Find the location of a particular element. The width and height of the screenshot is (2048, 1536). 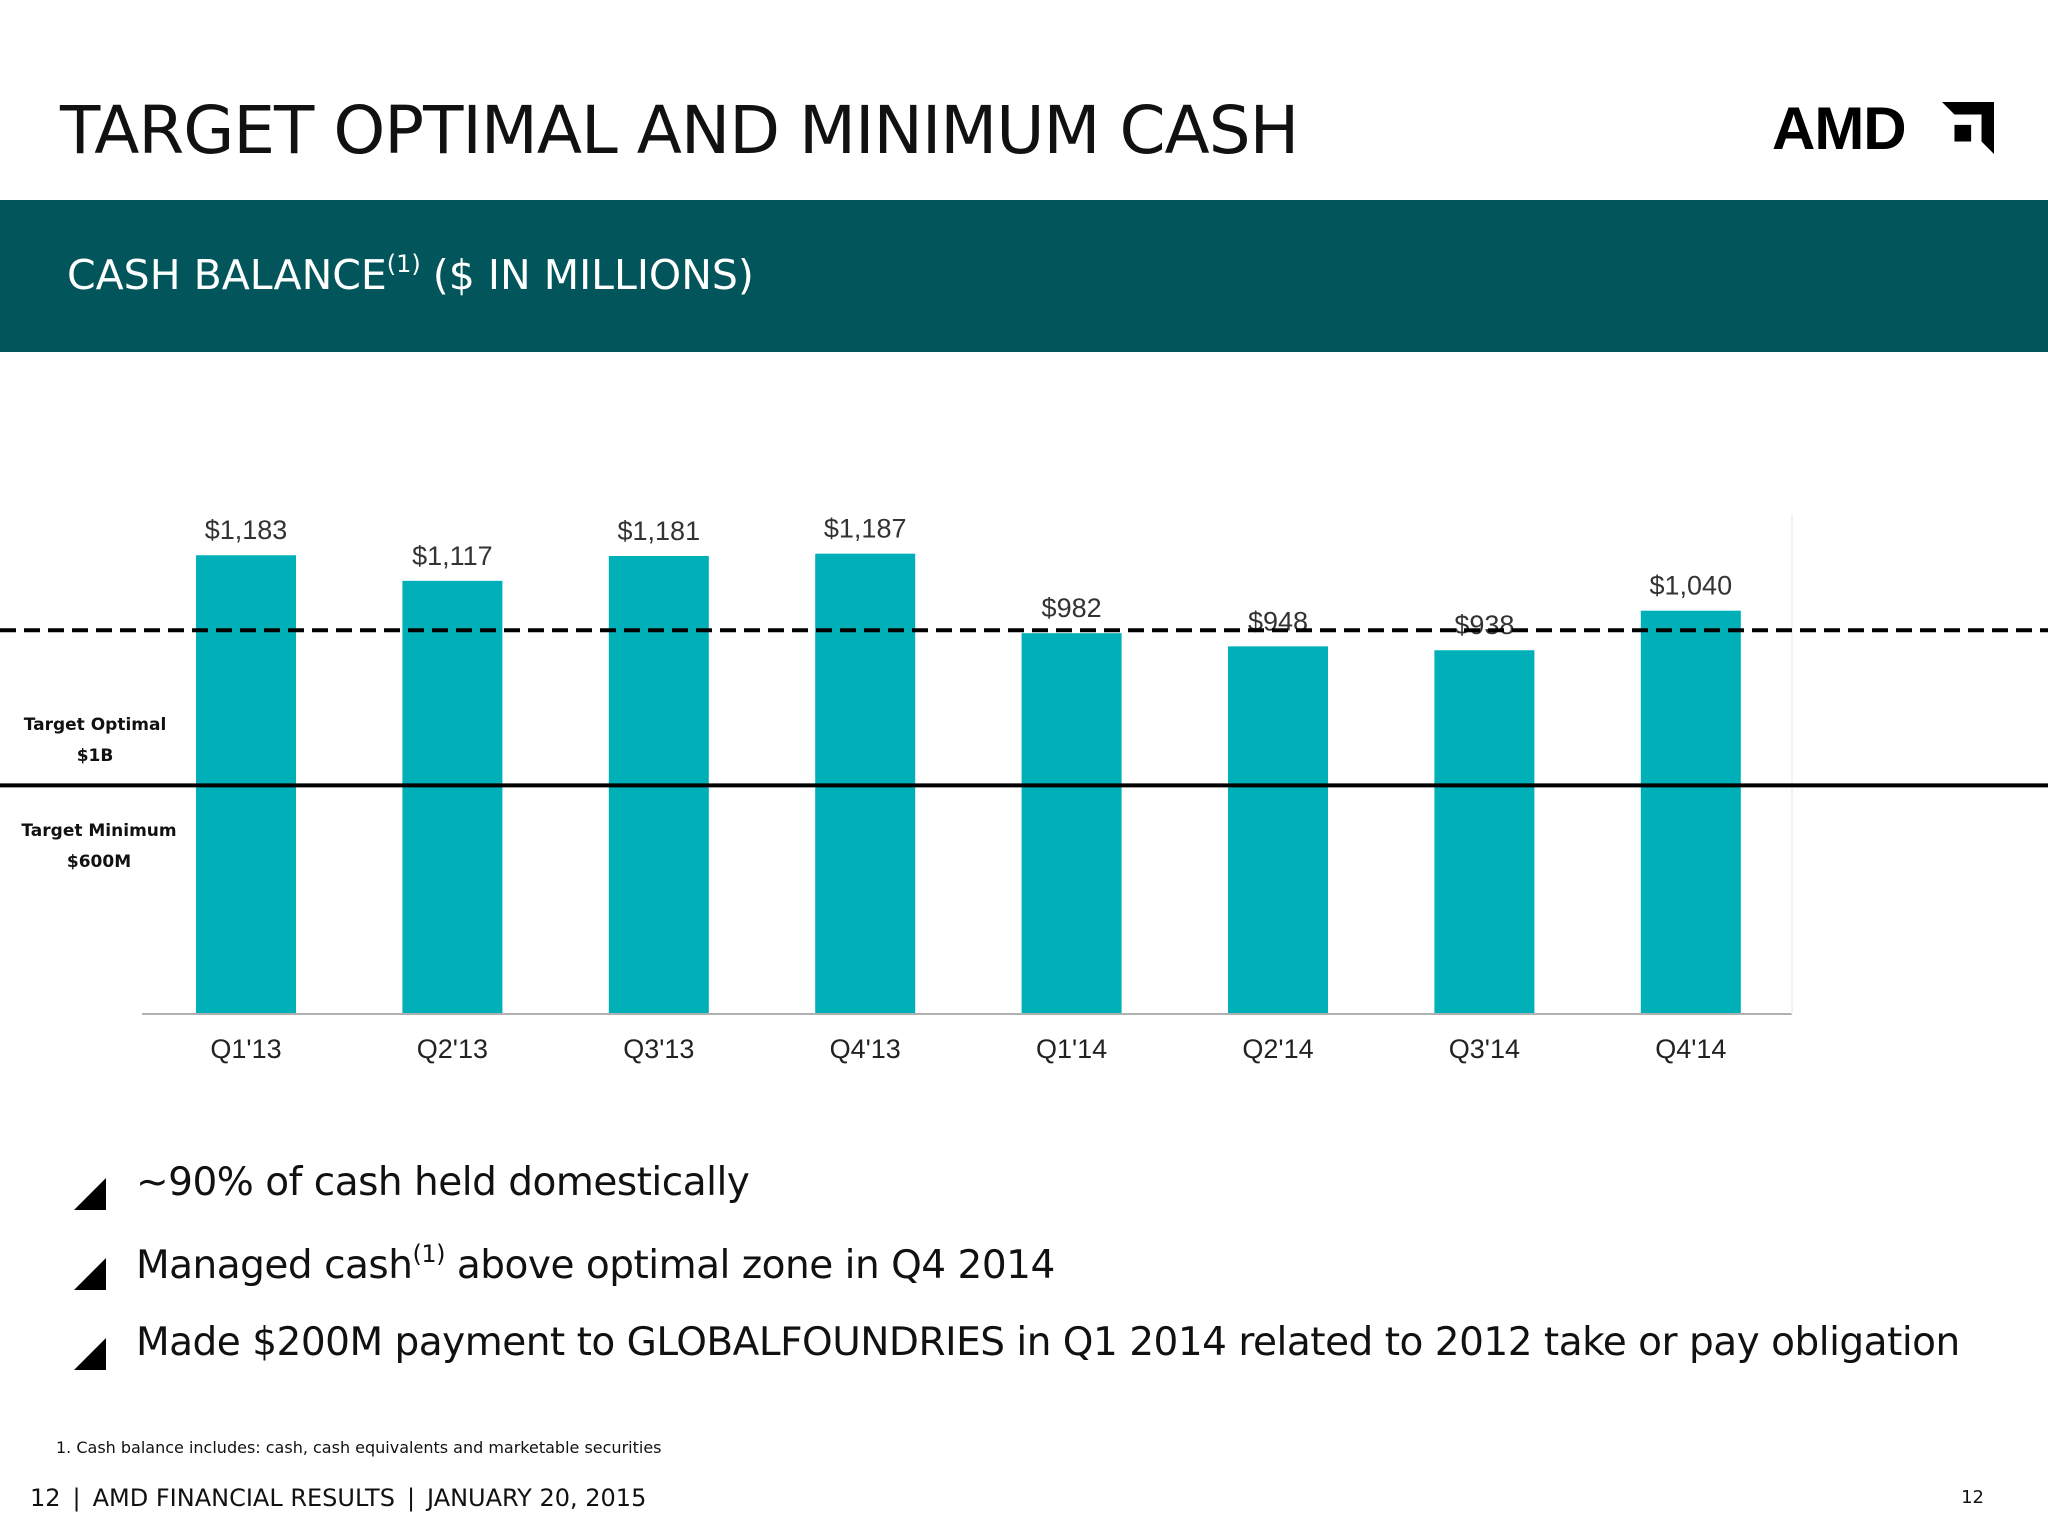

bar-Q414 is located at coordinates (1690, 812).